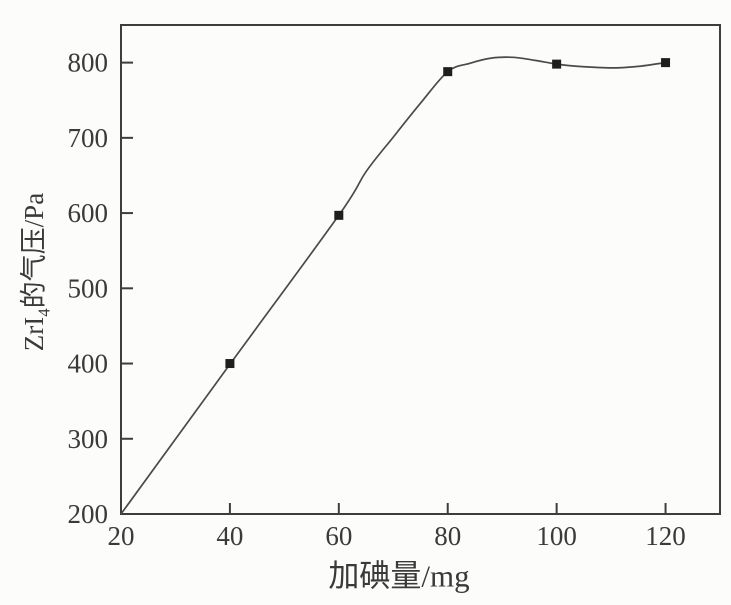 The image size is (731, 605). I want to click on y-axis-title-subscript: 4, so click(44, 312).